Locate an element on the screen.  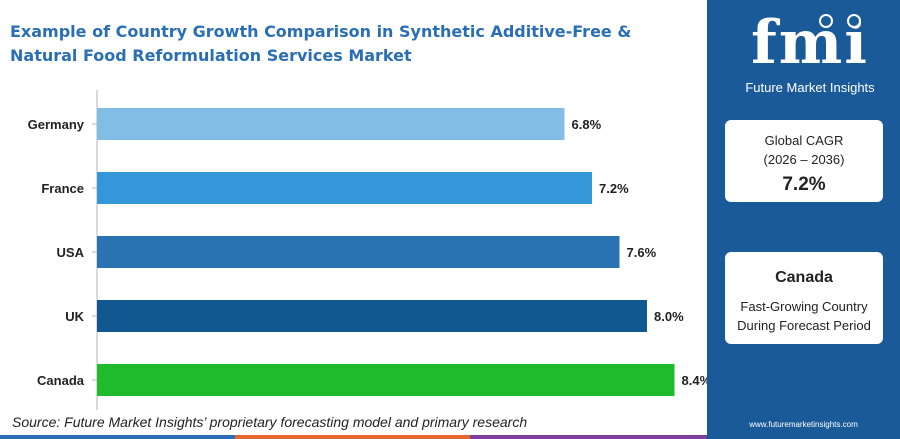
cagr-period: (2026 – 2036) is located at coordinates (804, 159).